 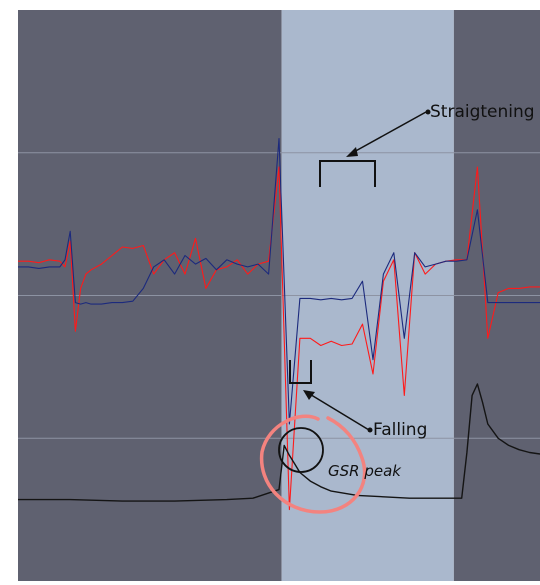 What do you see at coordinates (300, 372) in the screenshot?
I see `falling-bracket` at bounding box center [300, 372].